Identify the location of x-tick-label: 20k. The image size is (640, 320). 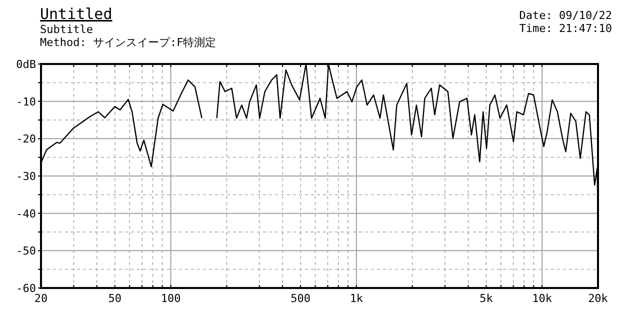
(598, 298).